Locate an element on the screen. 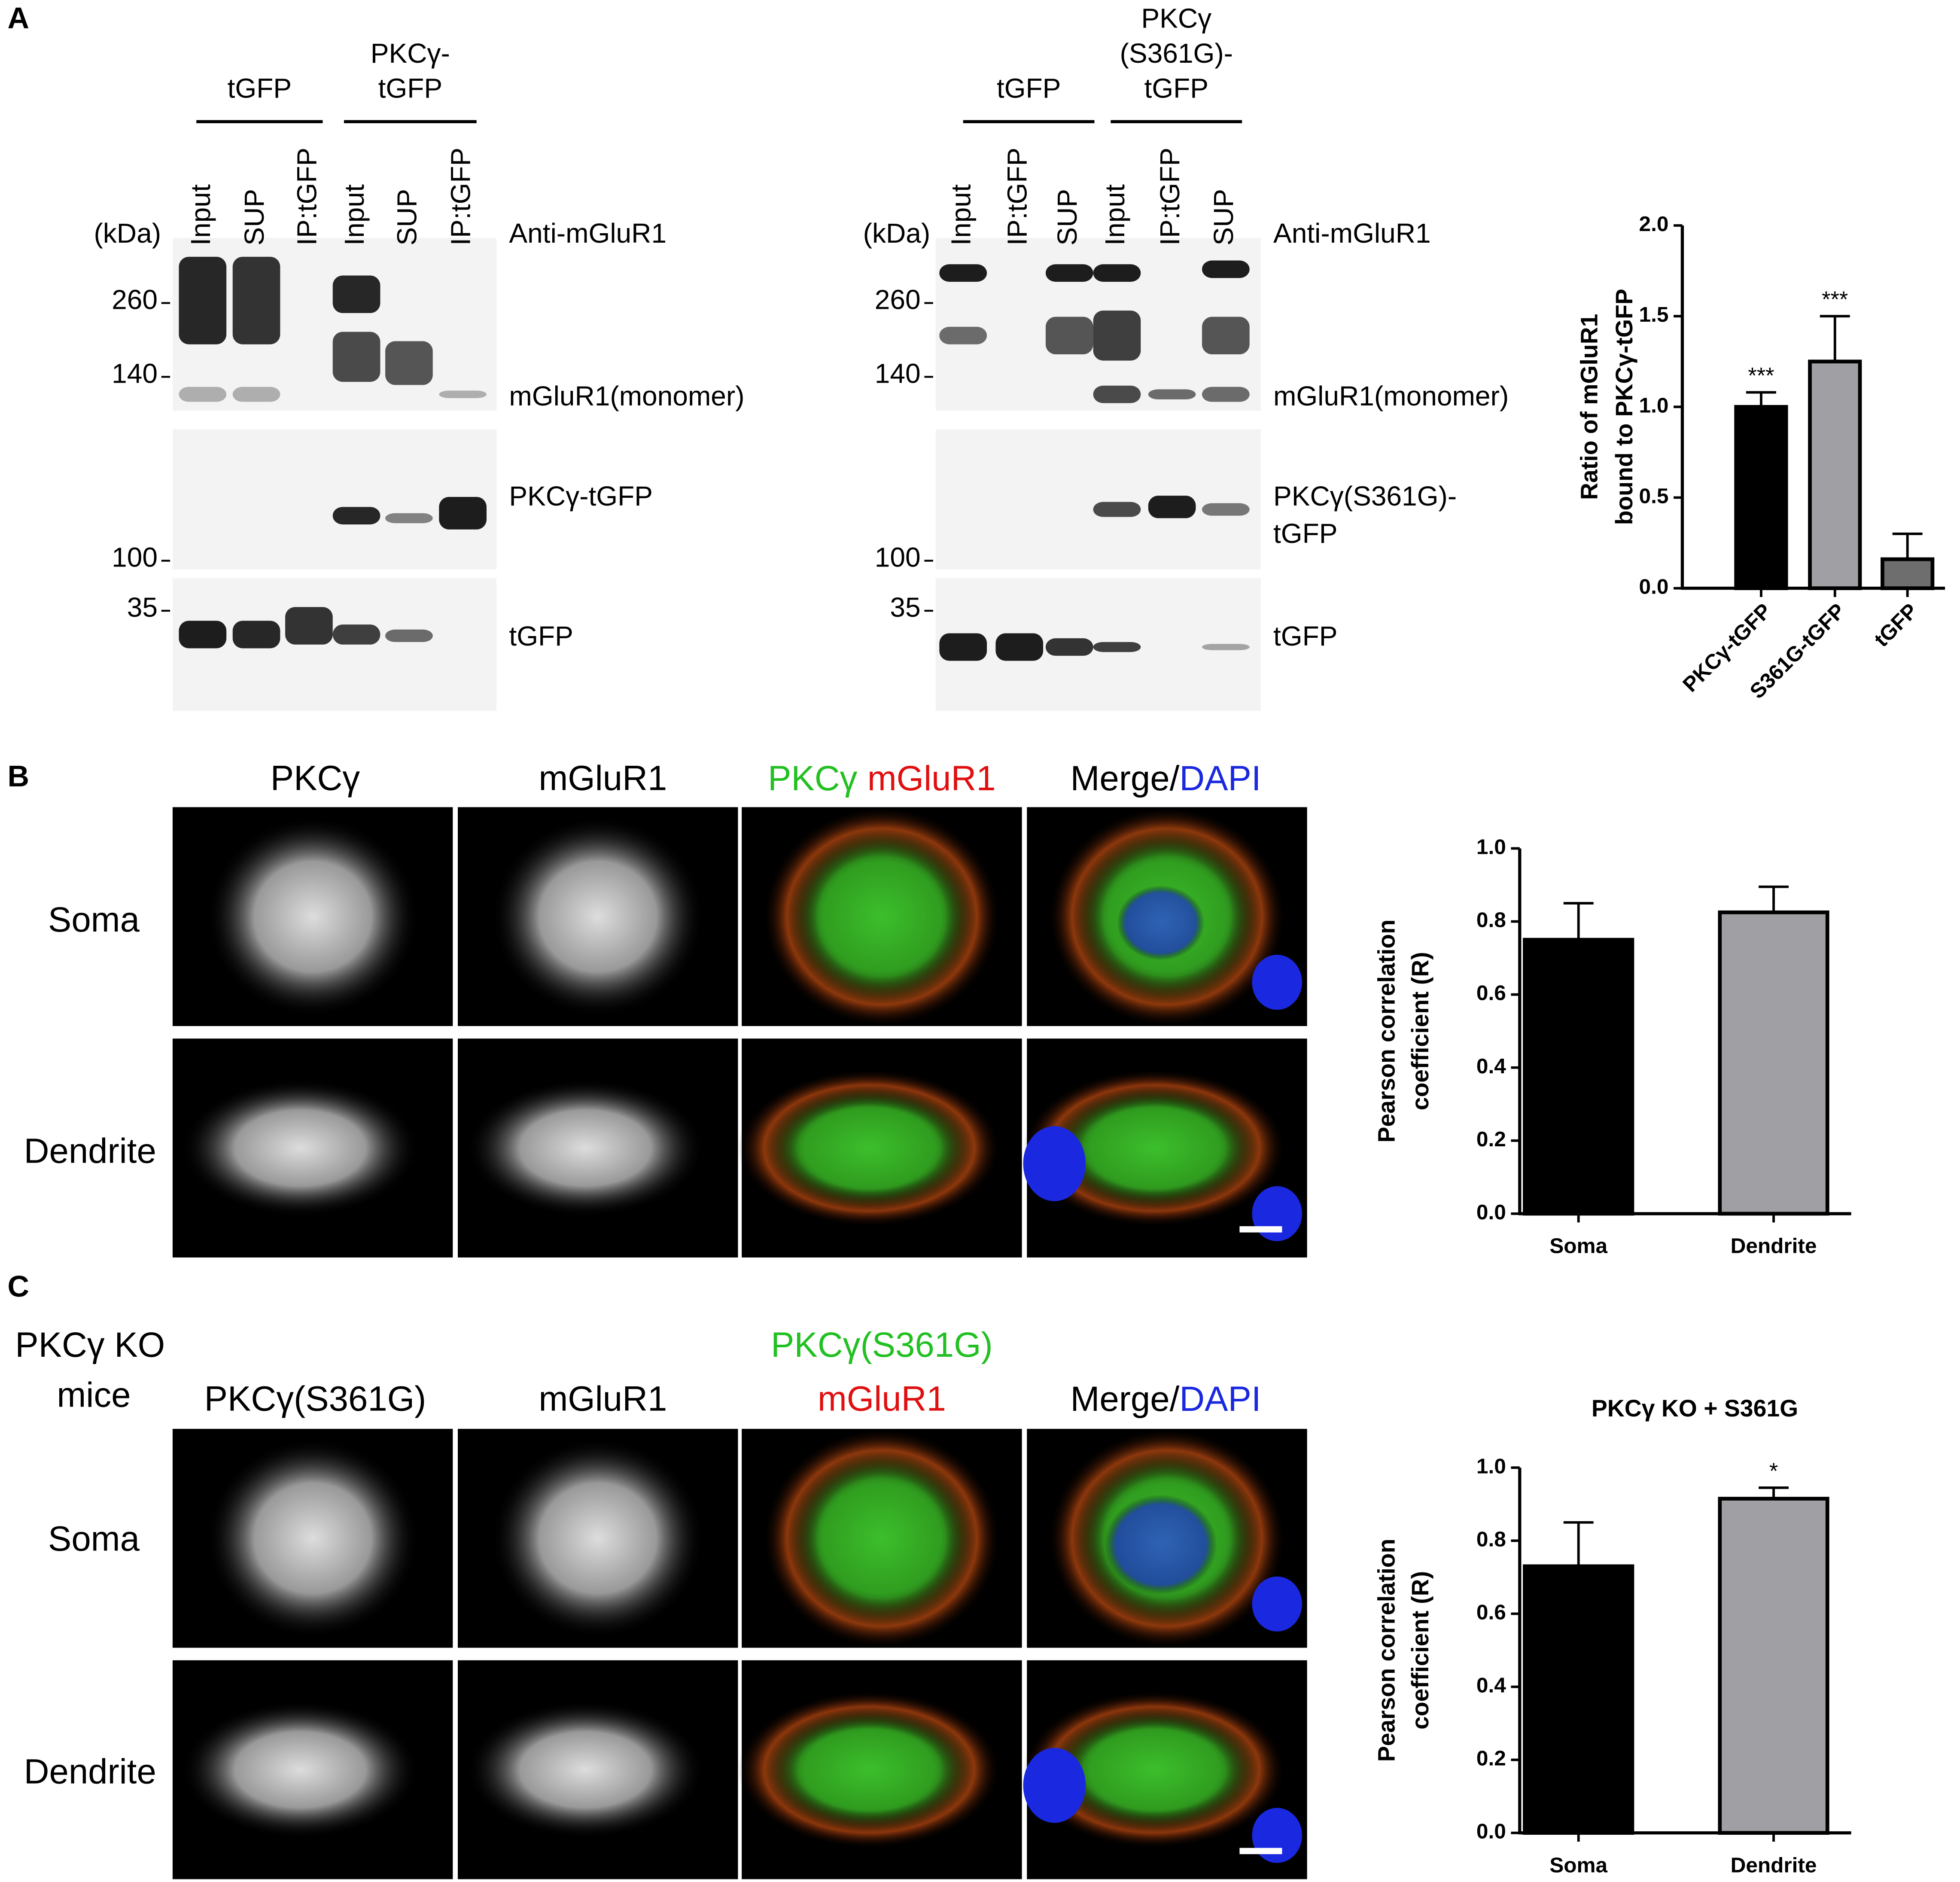 Image resolution: width=1960 pixels, height=1882 pixels. header-part: DAPI is located at coordinates (1220, 1399).